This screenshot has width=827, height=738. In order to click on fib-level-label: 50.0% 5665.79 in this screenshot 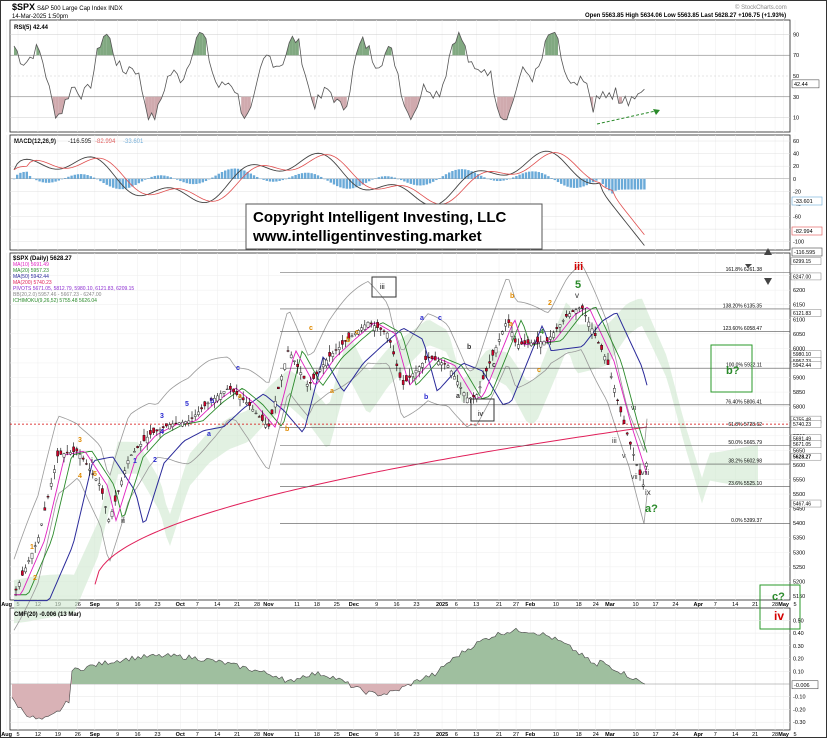, I will do `click(745, 443)`.